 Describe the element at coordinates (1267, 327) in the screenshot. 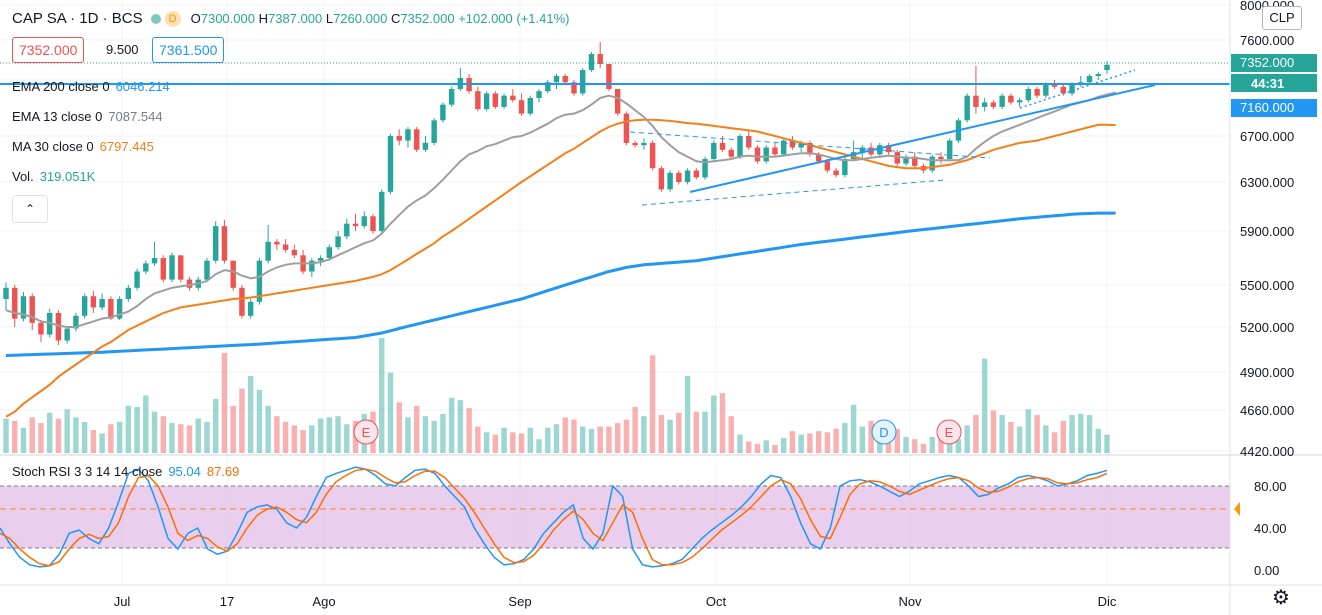

I see `price-tick-label: 5200.000` at that location.